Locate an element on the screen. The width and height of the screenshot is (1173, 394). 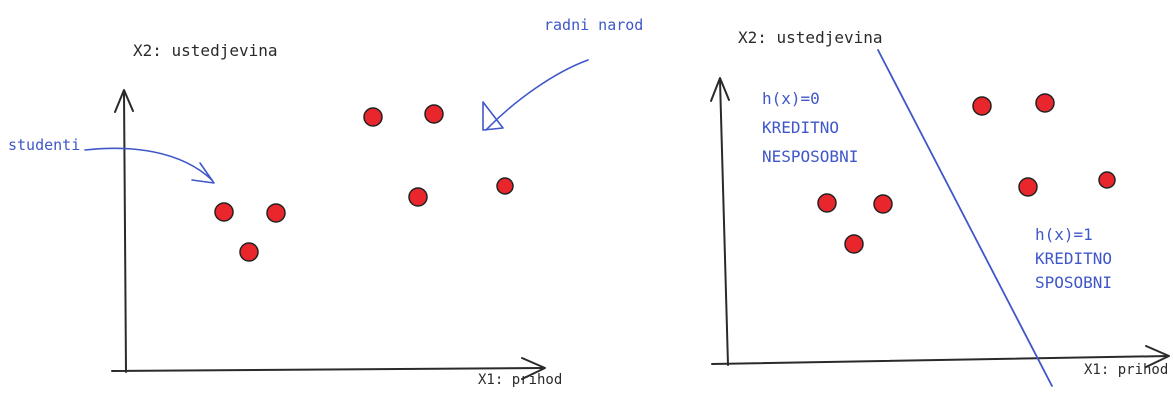
class-0-label: h(x)=0 KREDITNO NESPOSOBNI is located at coordinates (810, 127).